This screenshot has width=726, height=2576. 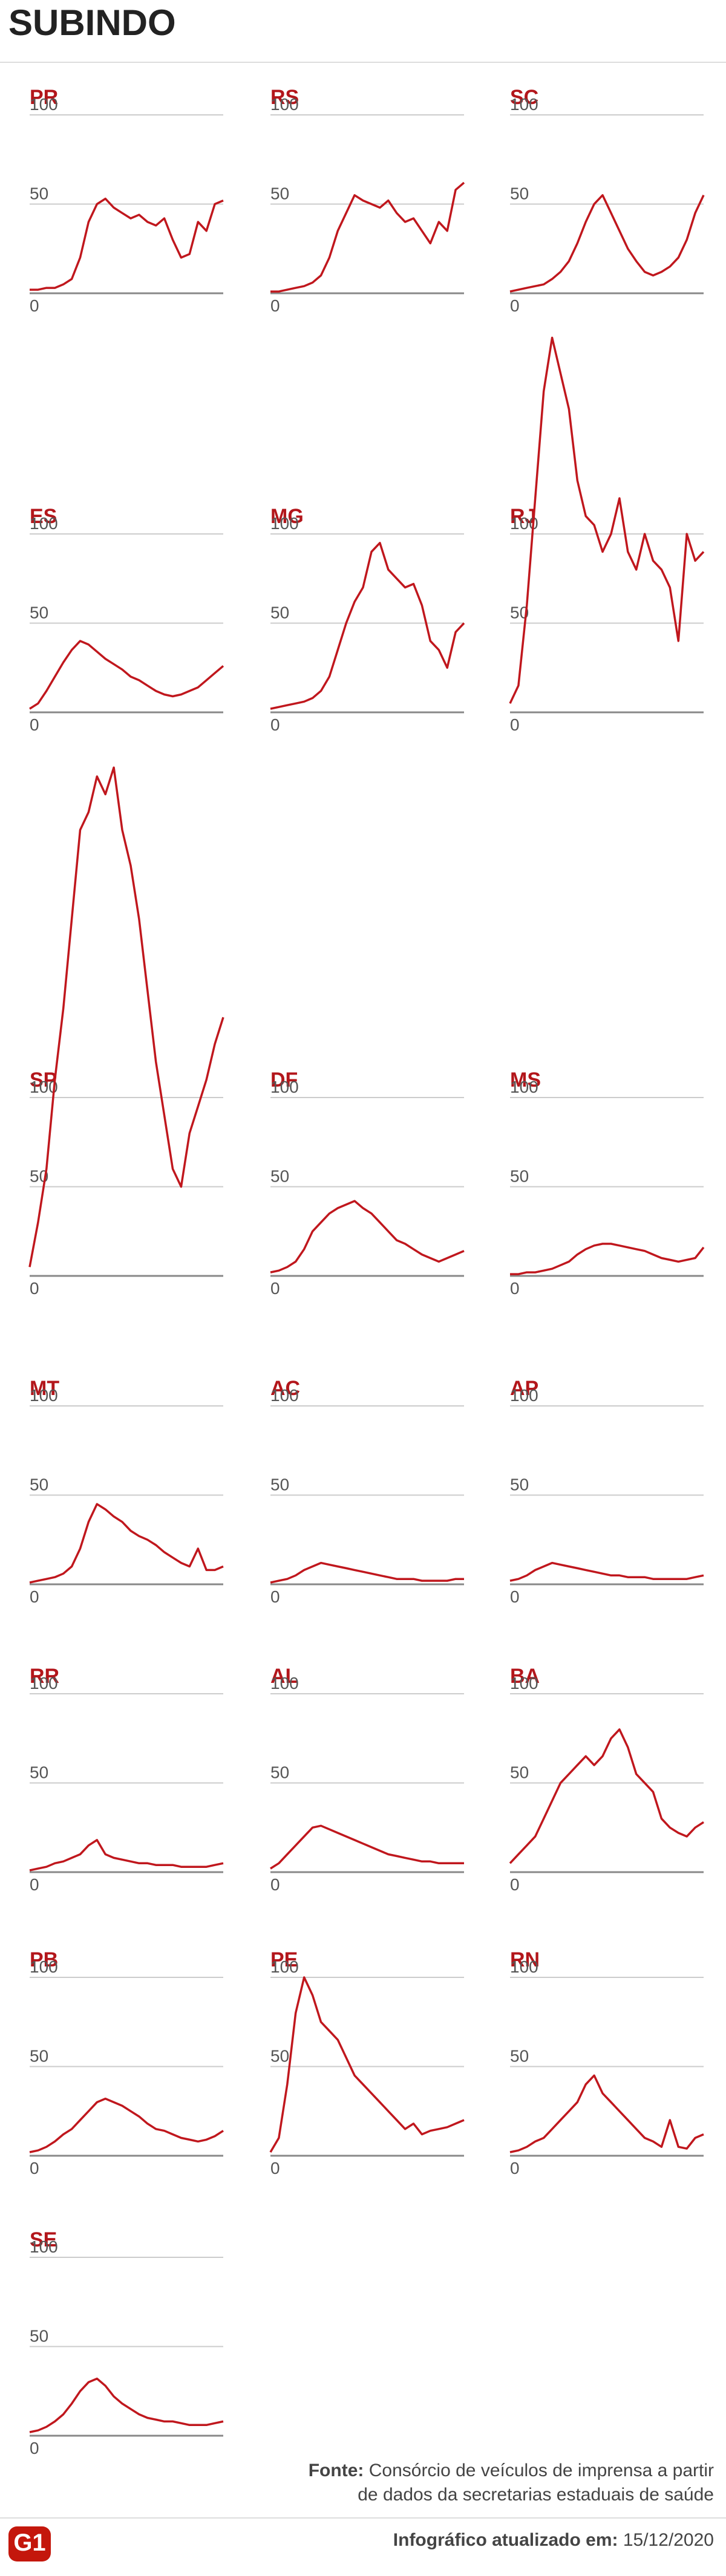 I want to click on panel-title: ES, so click(x=43, y=516).